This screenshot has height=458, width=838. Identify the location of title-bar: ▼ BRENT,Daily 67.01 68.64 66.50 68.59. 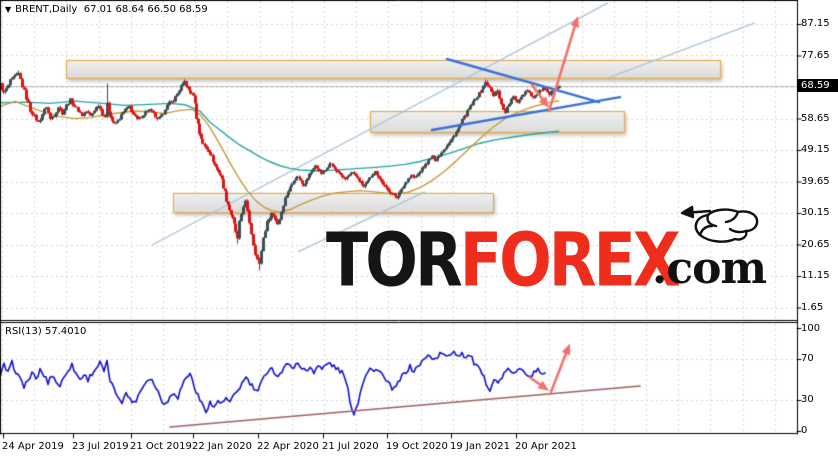
(106, 9).